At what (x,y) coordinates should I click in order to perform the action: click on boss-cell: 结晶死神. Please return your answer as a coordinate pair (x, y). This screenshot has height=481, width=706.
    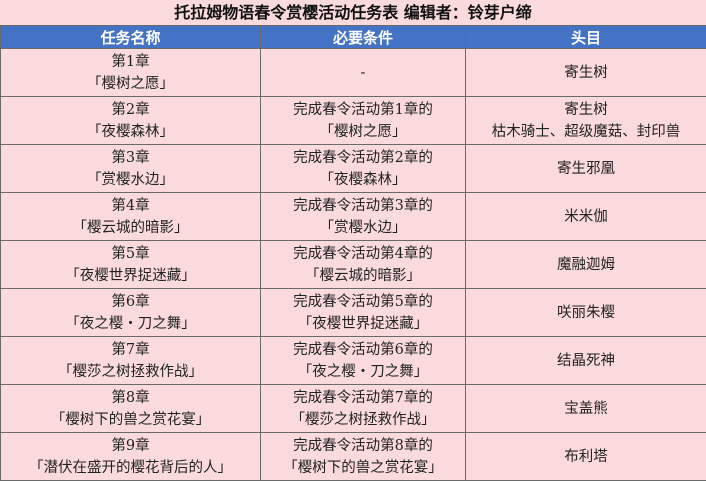
    Looking at the image, I should click on (585, 360).